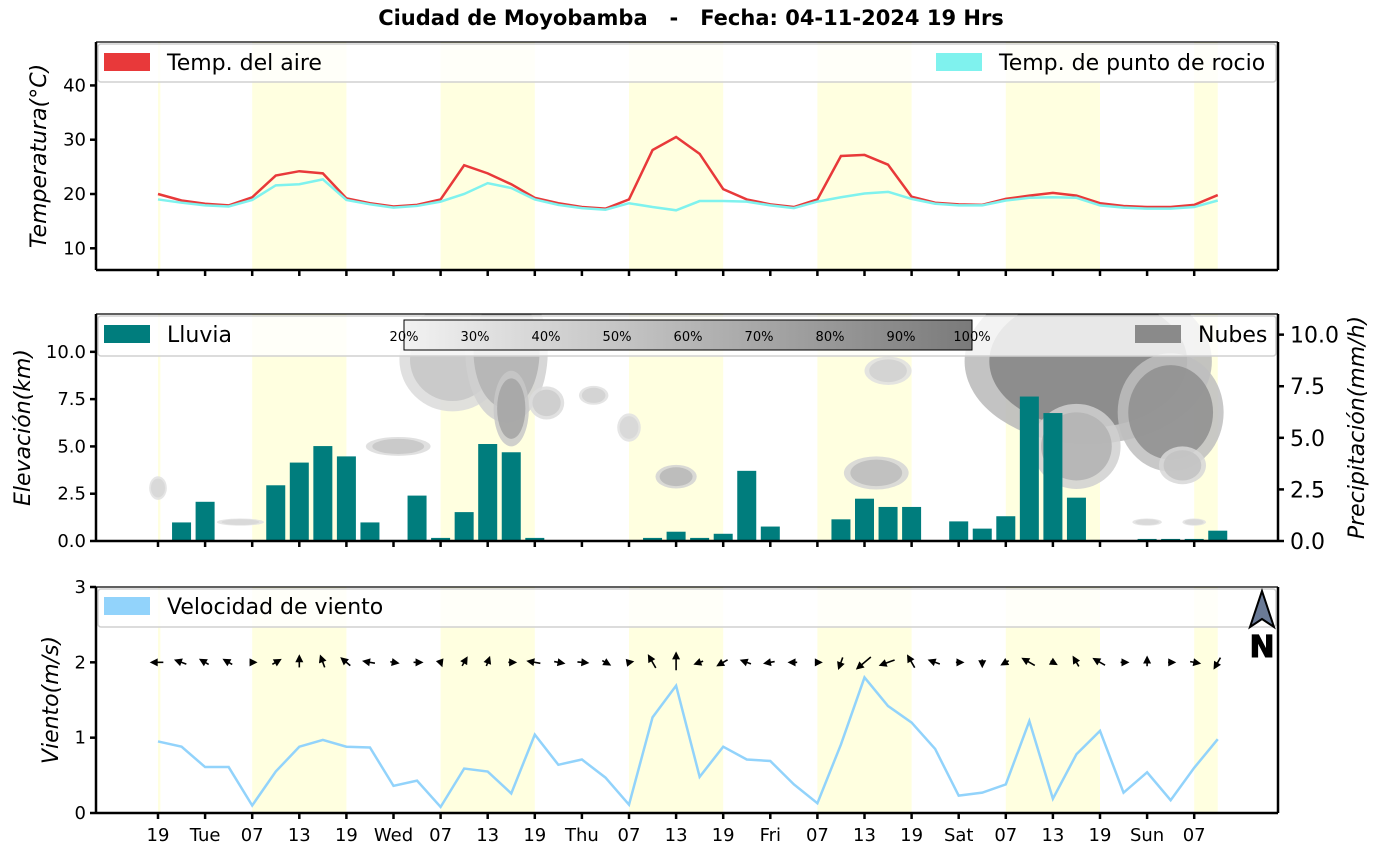 The height and width of the screenshot is (854, 1382). What do you see at coordinates (23, 427) in the screenshot?
I see `y-axis-label-elevation: Elevación(km)` at bounding box center [23, 427].